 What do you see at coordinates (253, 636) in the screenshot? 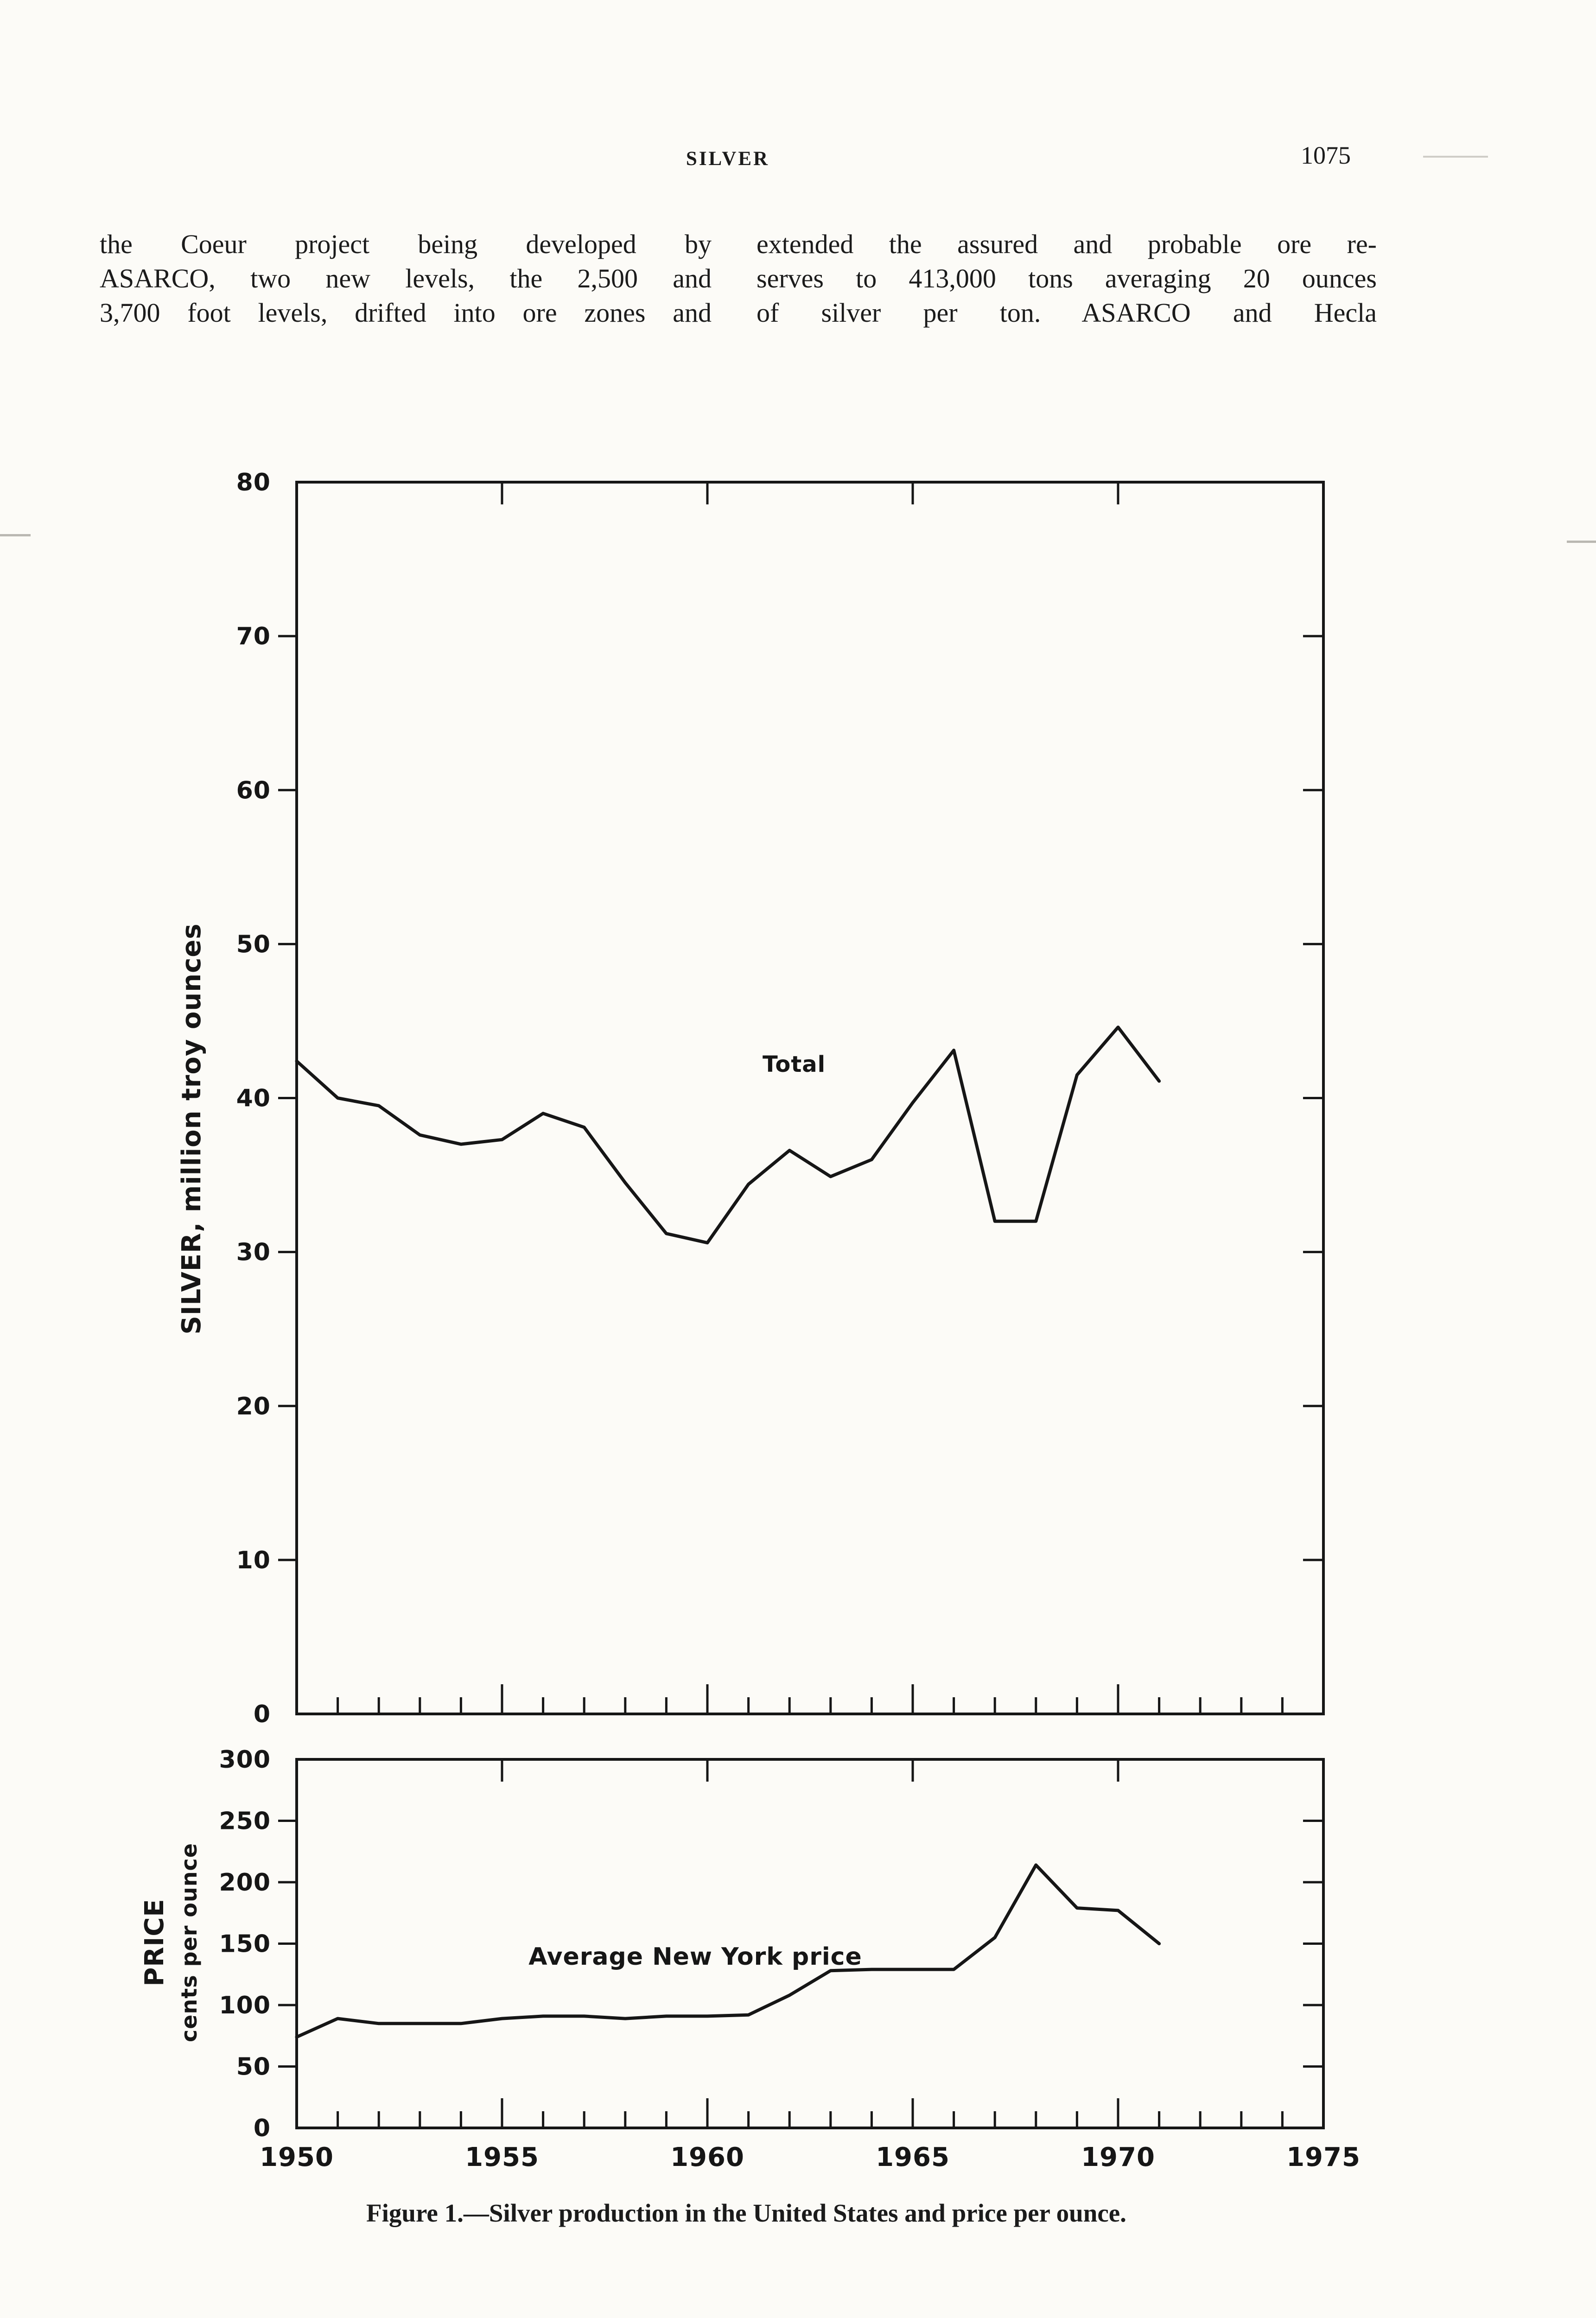
I see `y-tick-label: 70` at bounding box center [253, 636].